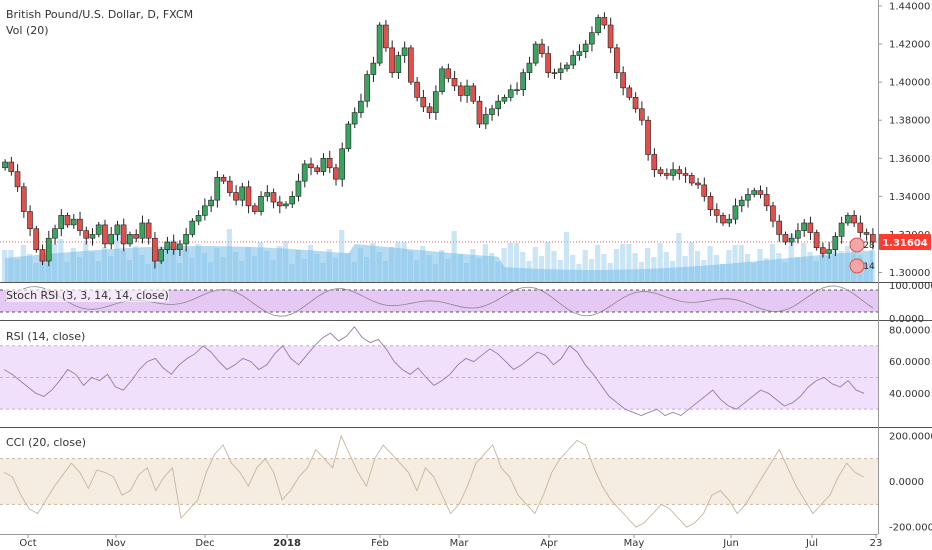 This screenshot has height=550, width=932. Describe the element at coordinates (905, 241) in the screenshot. I see `current-price-badge` at that location.